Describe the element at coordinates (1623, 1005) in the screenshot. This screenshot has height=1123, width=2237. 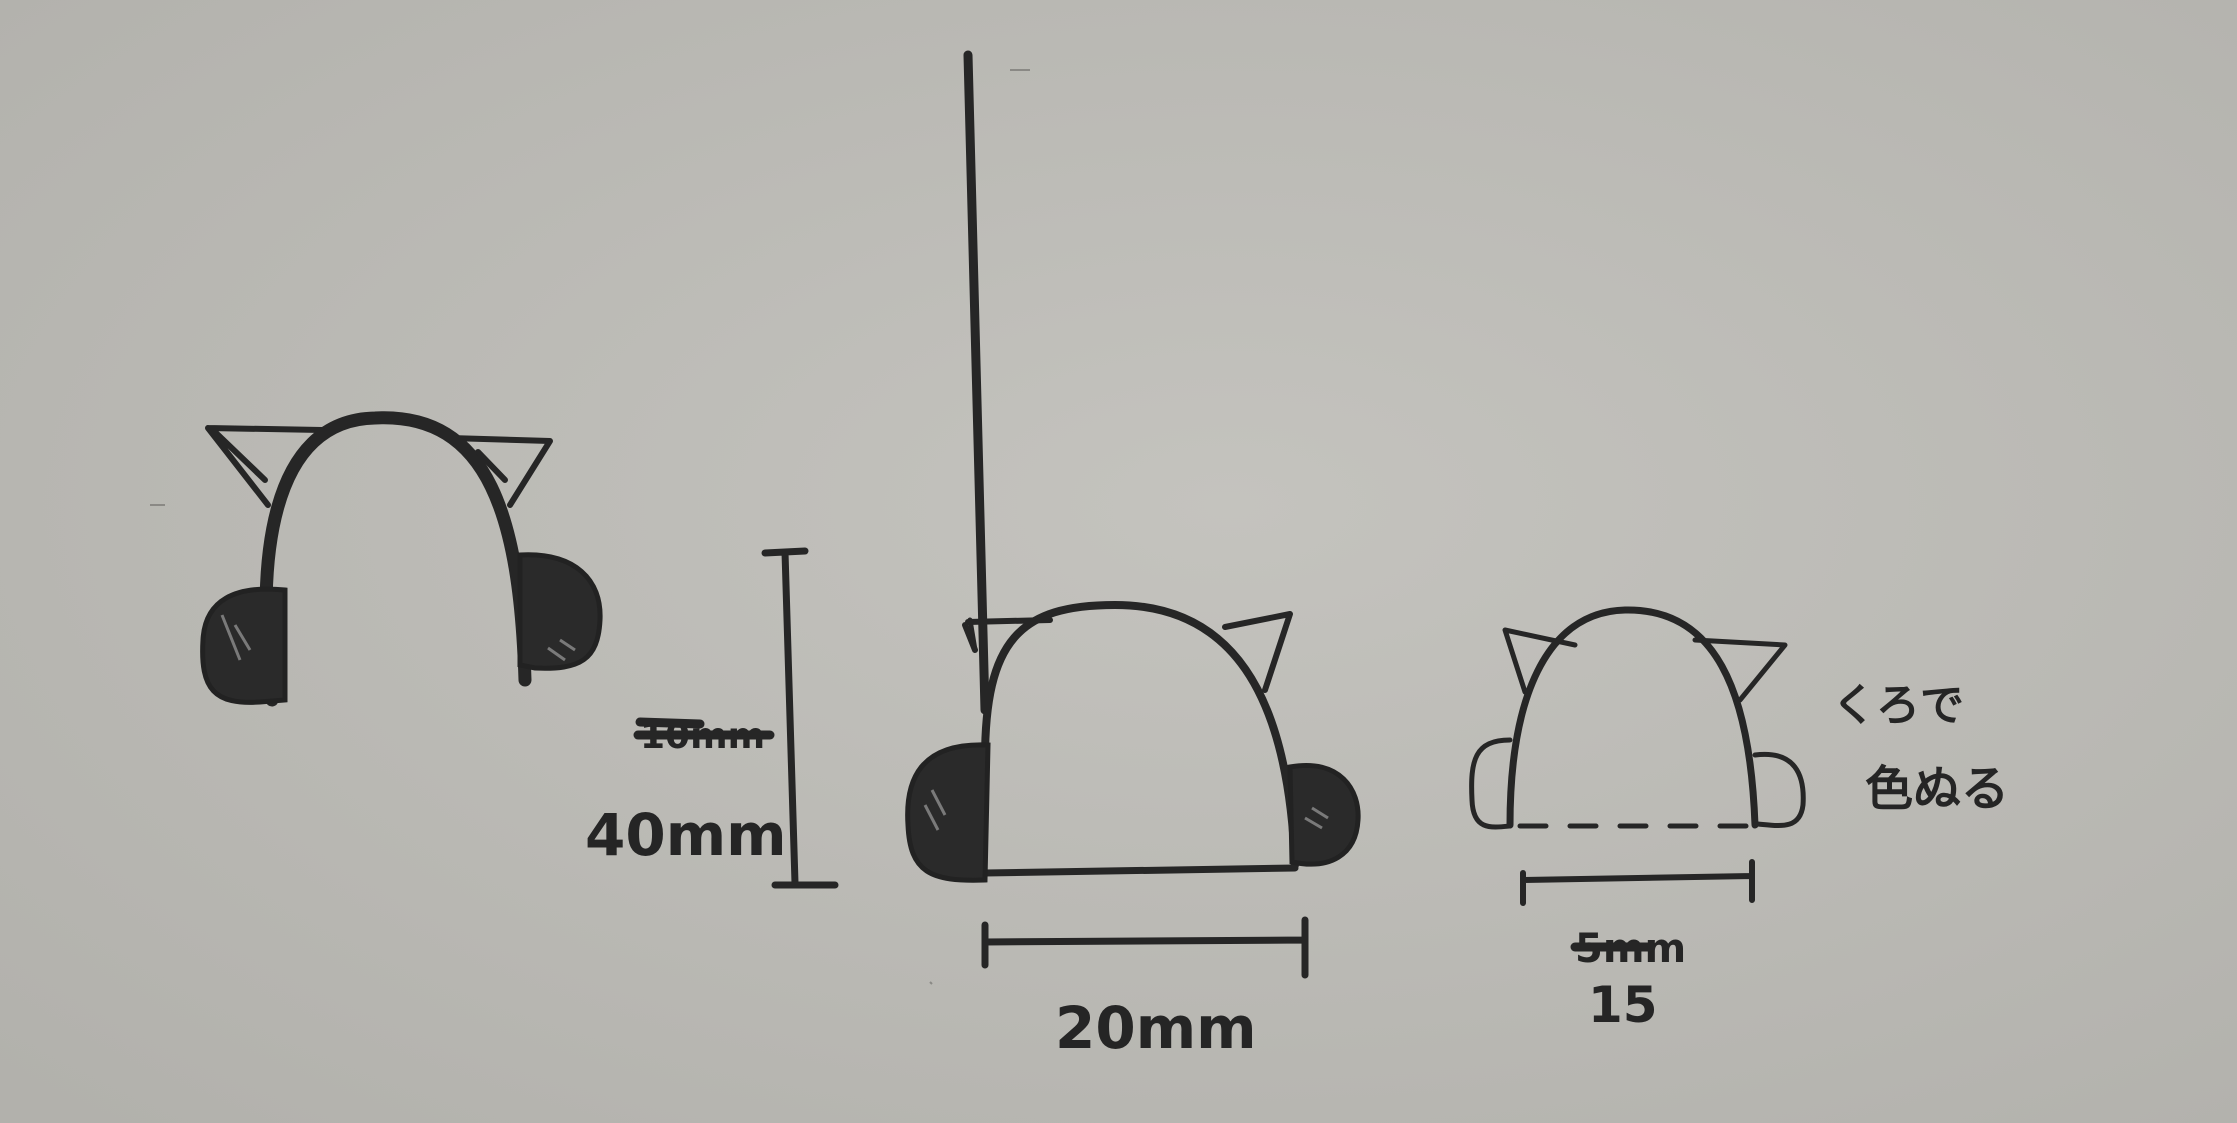
I see `small-width-label: 15` at that location.